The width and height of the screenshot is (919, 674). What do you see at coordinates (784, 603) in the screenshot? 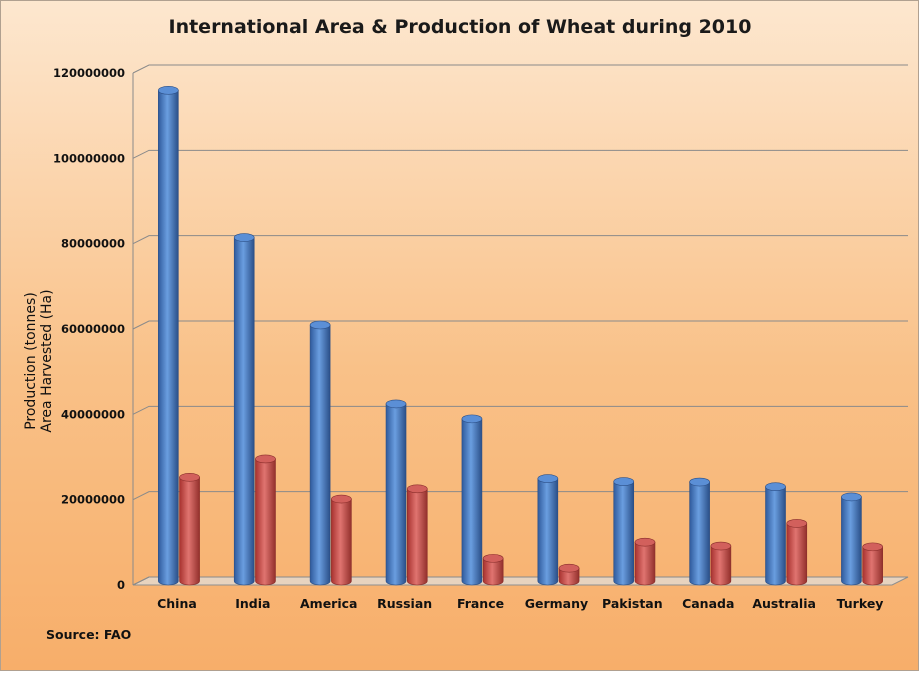
I see `x-tick-label: Australia` at bounding box center [784, 603].